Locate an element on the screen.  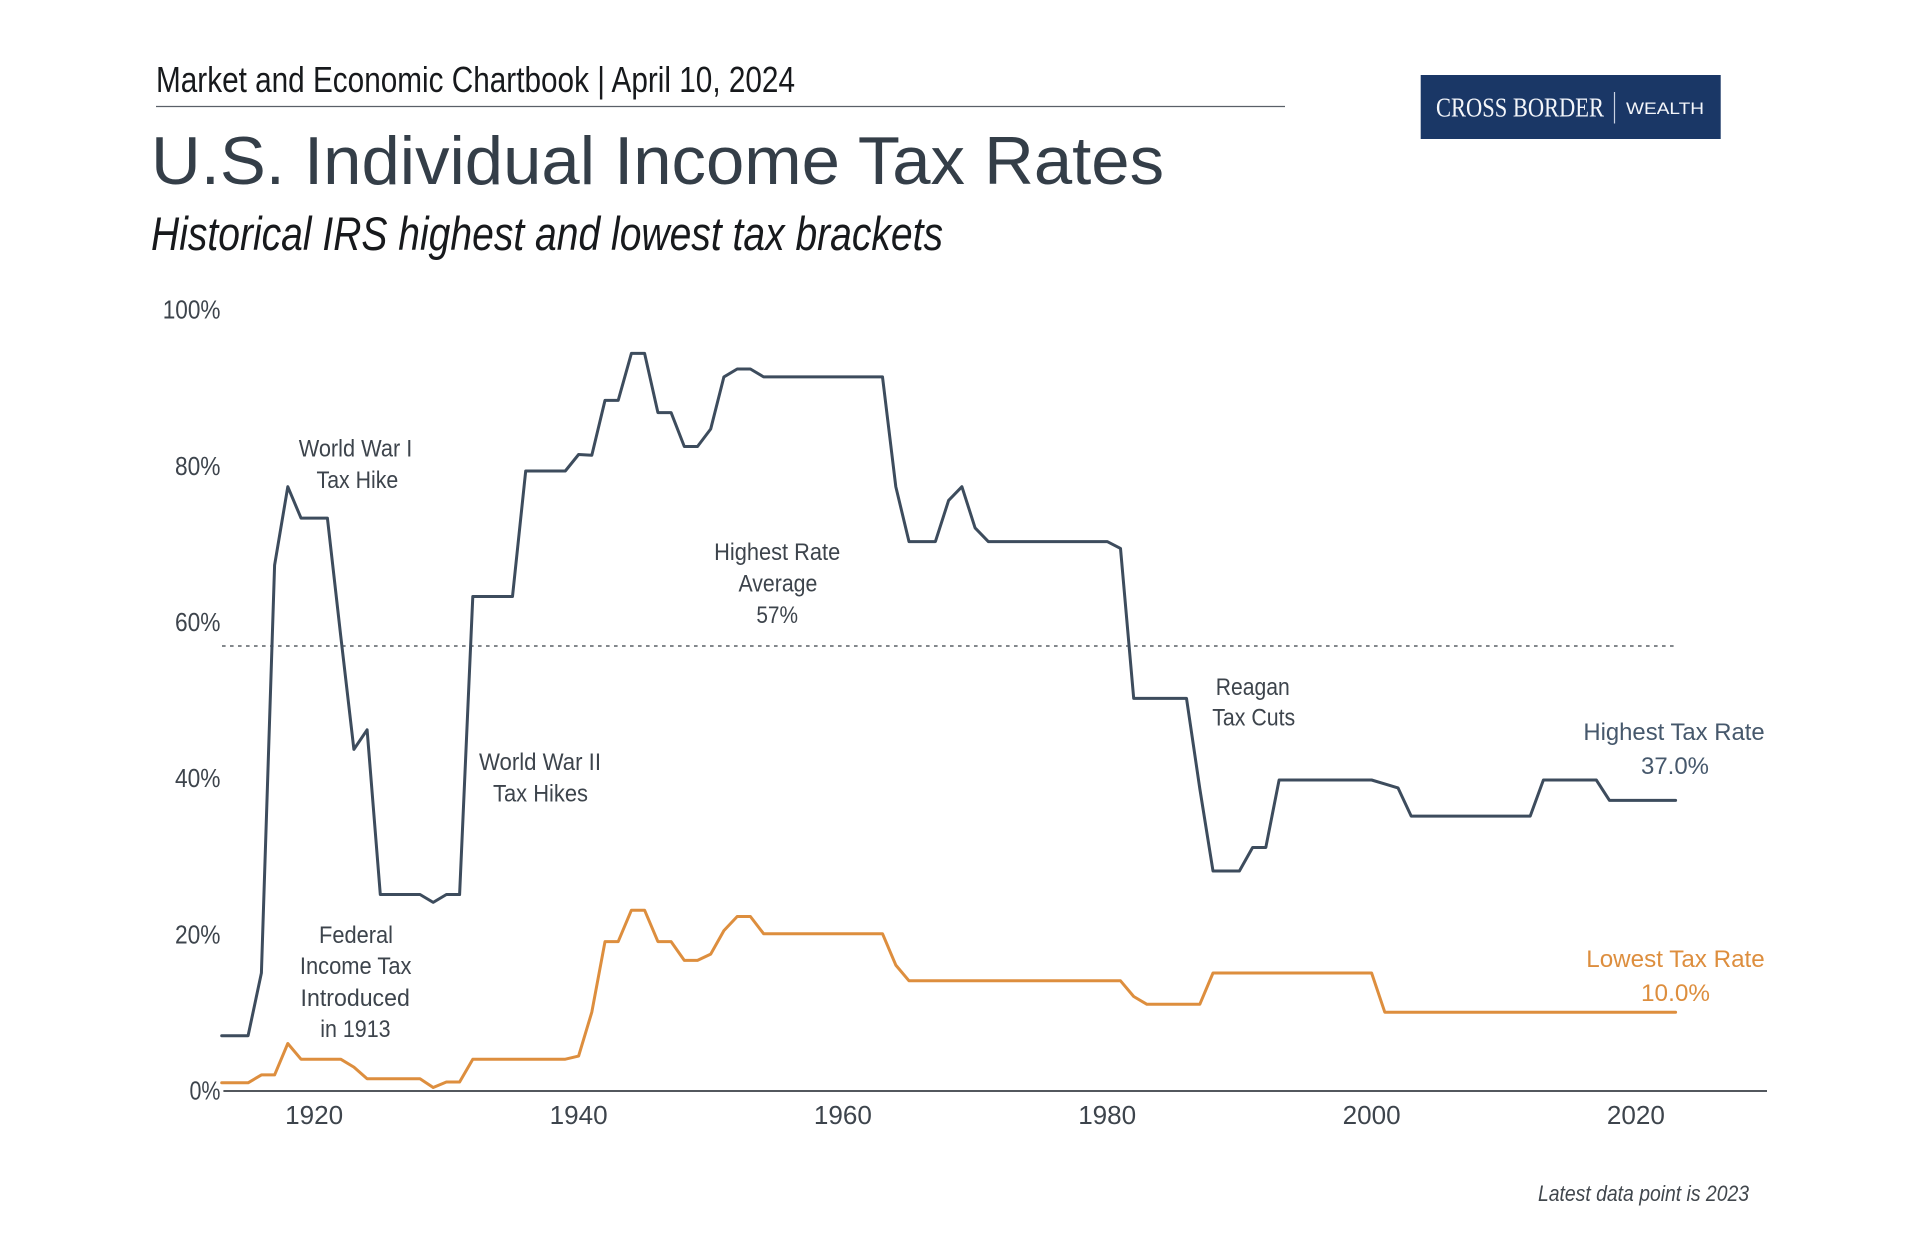
svg-text: Highest Tax Rate is located at coordinates (1673, 732).